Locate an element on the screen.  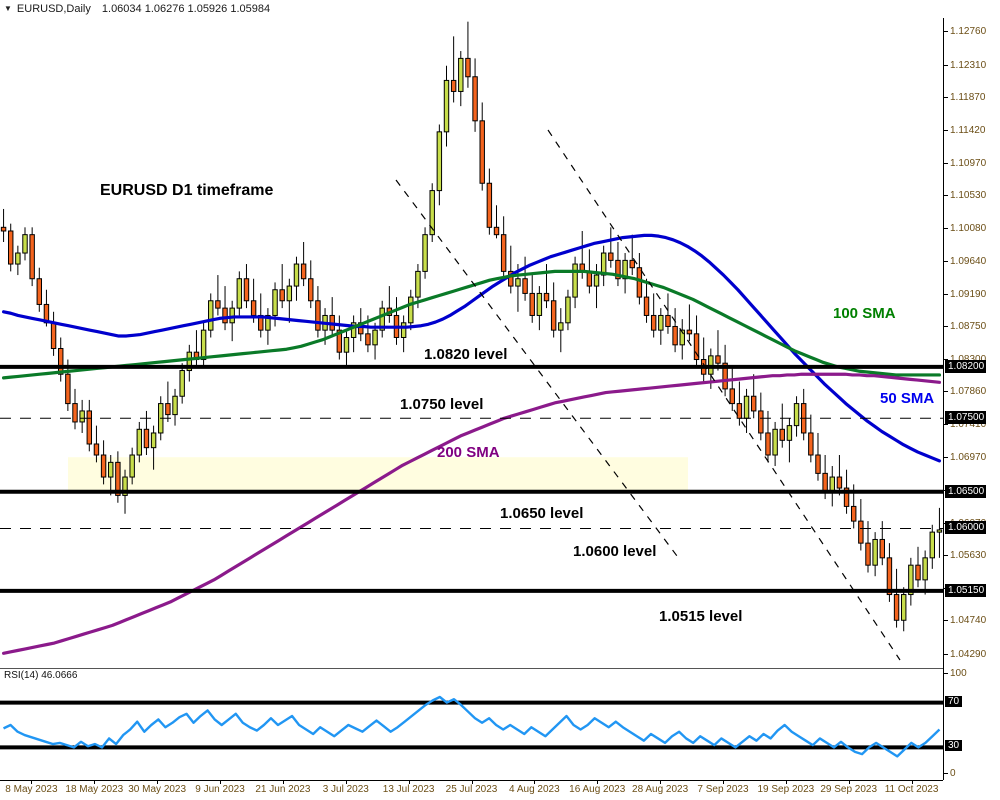
price-tick: 1.10970 is located at coordinates (965, 163).